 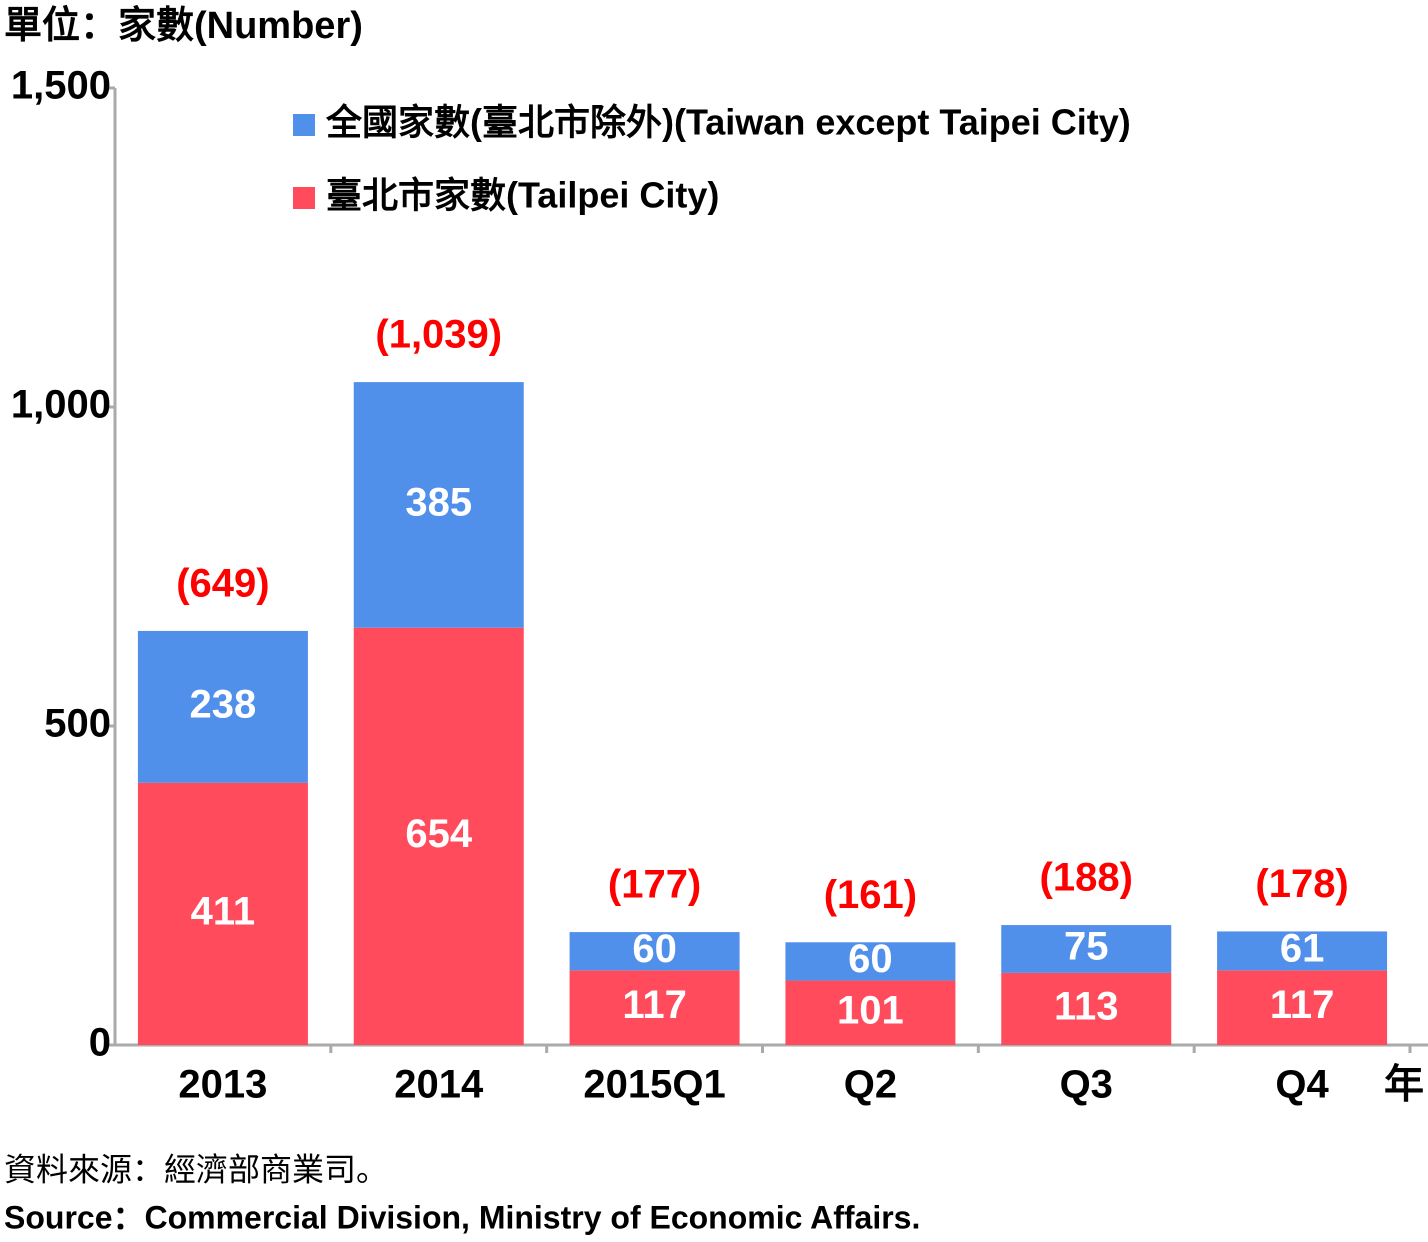 What do you see at coordinates (439, 1085) in the screenshot?
I see `x-tick-label: 2014` at bounding box center [439, 1085].